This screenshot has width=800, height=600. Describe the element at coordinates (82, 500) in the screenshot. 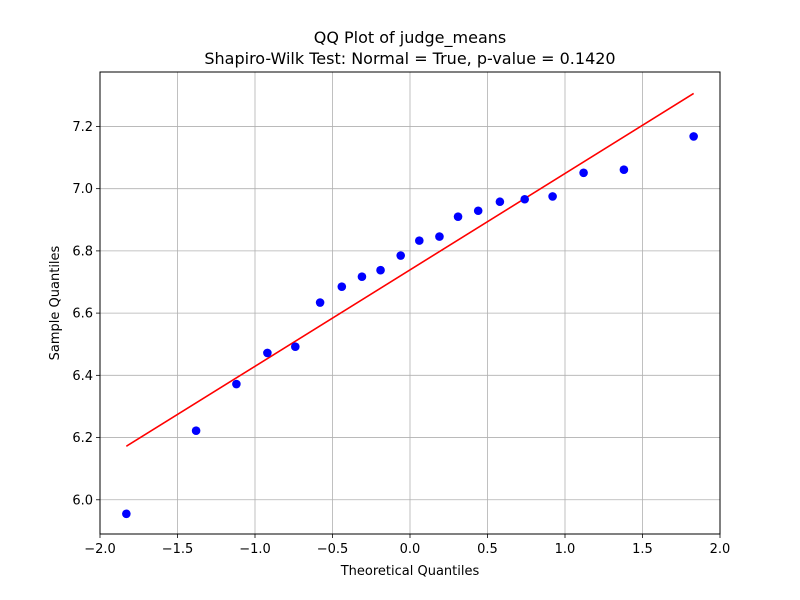

I see `y-tick-label: 6.0` at that location.